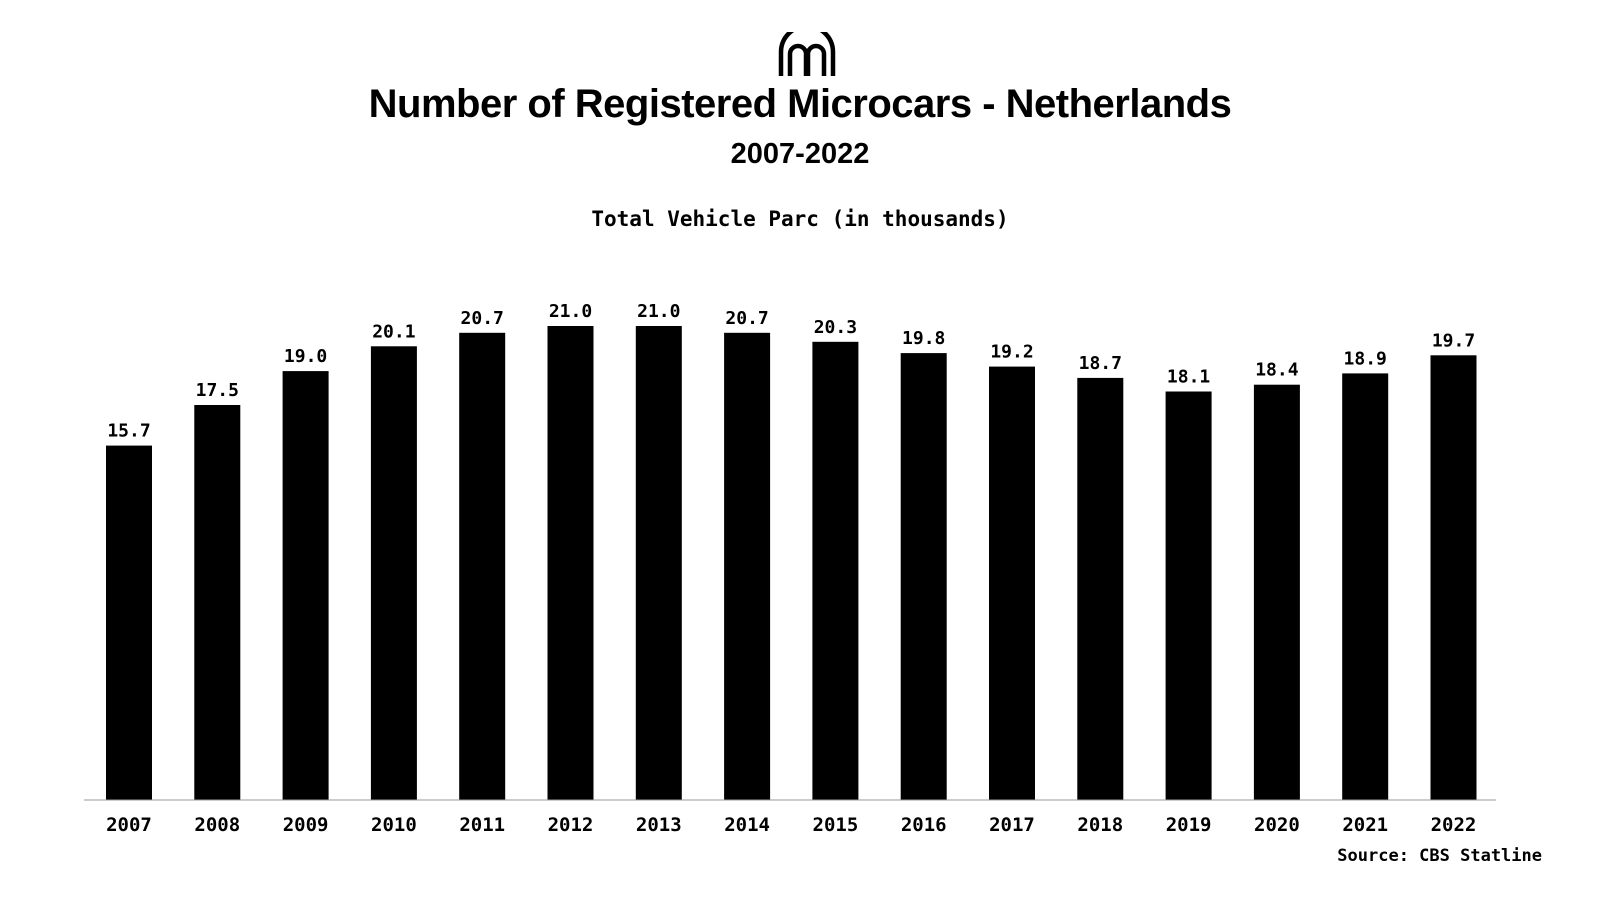  Describe the element at coordinates (571, 825) in the screenshot. I see `x-tick-label-2012: 2012` at that location.